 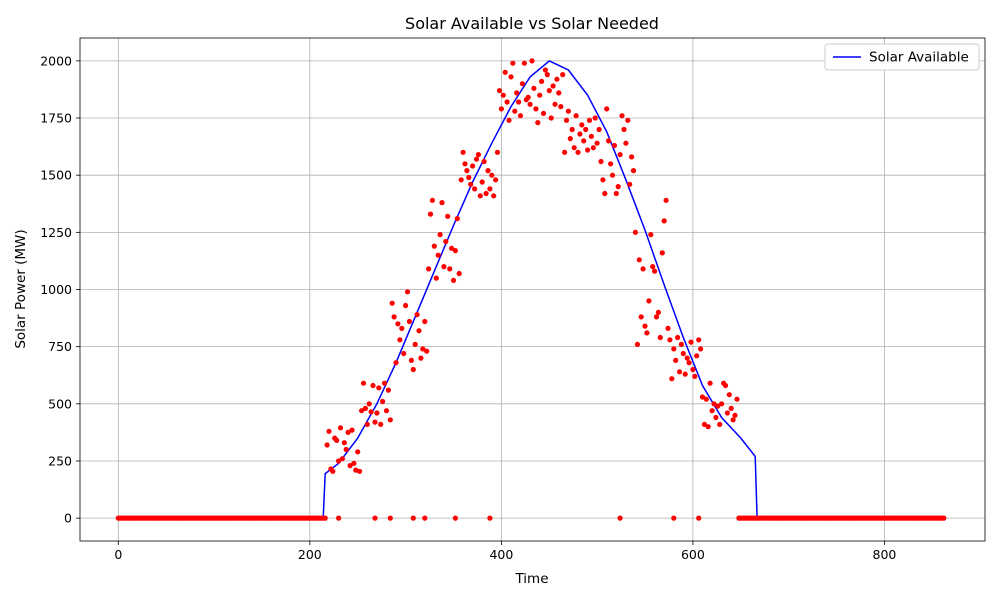 I want to click on y-tick-label: 0, so click(x=68, y=518).